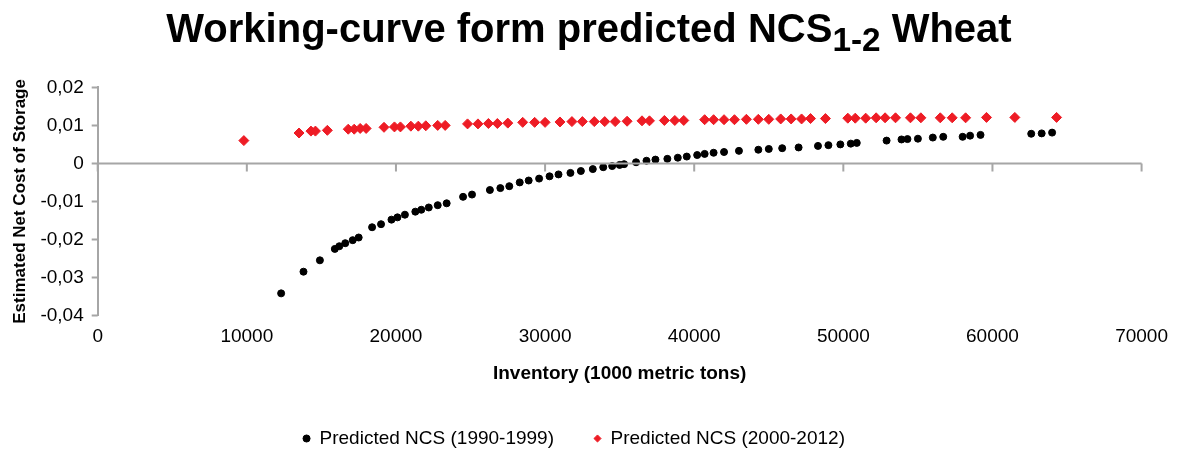  What do you see at coordinates (843, 336) in the screenshot?
I see `x-tick-label: 50000` at bounding box center [843, 336].